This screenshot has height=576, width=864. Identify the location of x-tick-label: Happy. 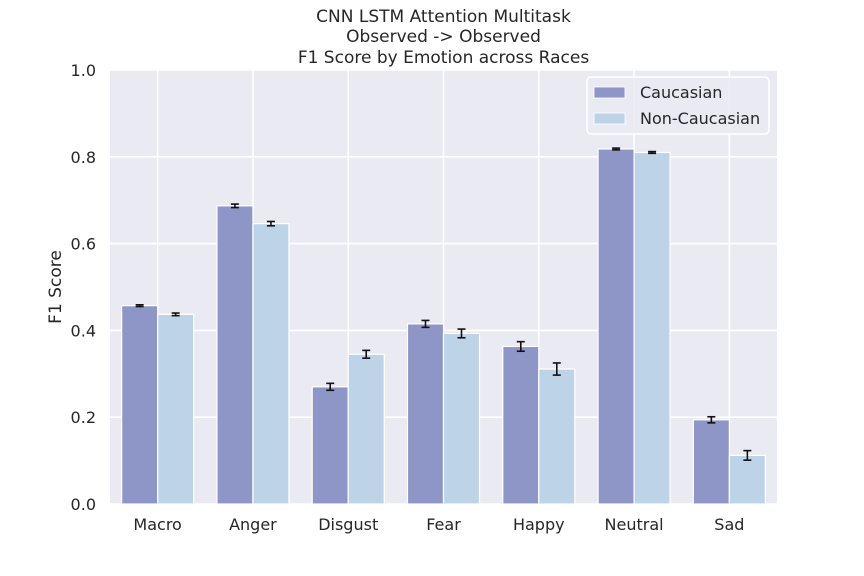
(539, 524).